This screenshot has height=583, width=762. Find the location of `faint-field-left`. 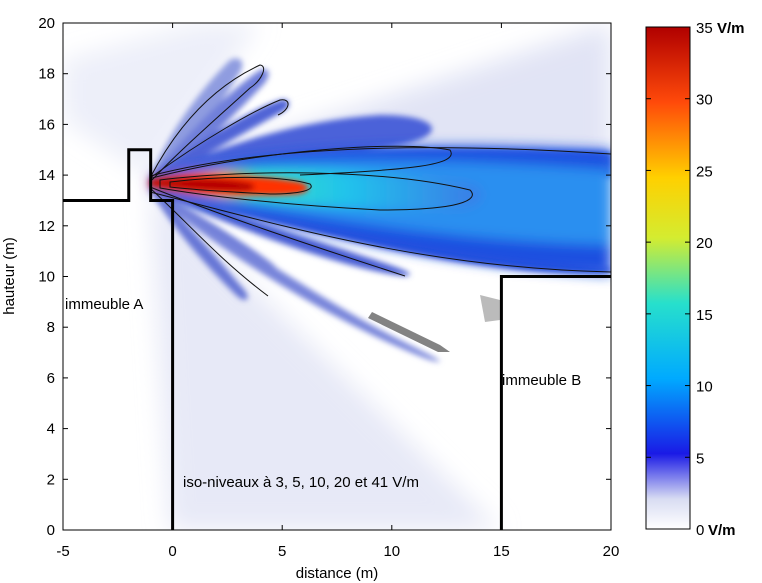

faint-field-left is located at coordinates (161, 100).